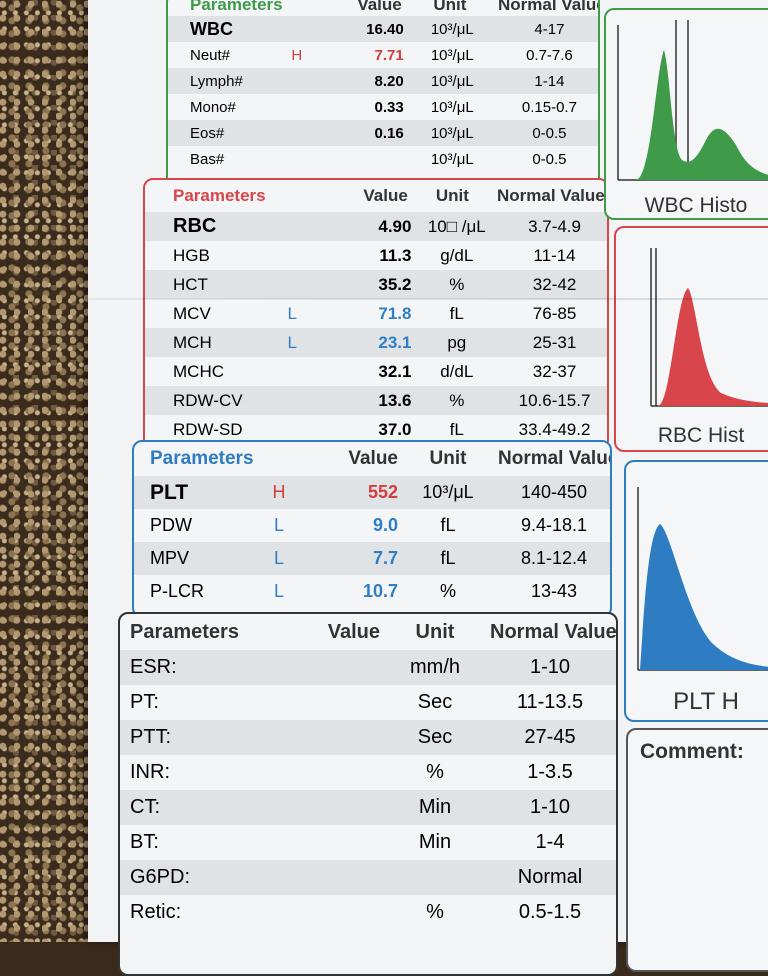 The image size is (768, 976). What do you see at coordinates (379, 7) in the screenshot?
I see `wbc-header-value: Value` at bounding box center [379, 7].